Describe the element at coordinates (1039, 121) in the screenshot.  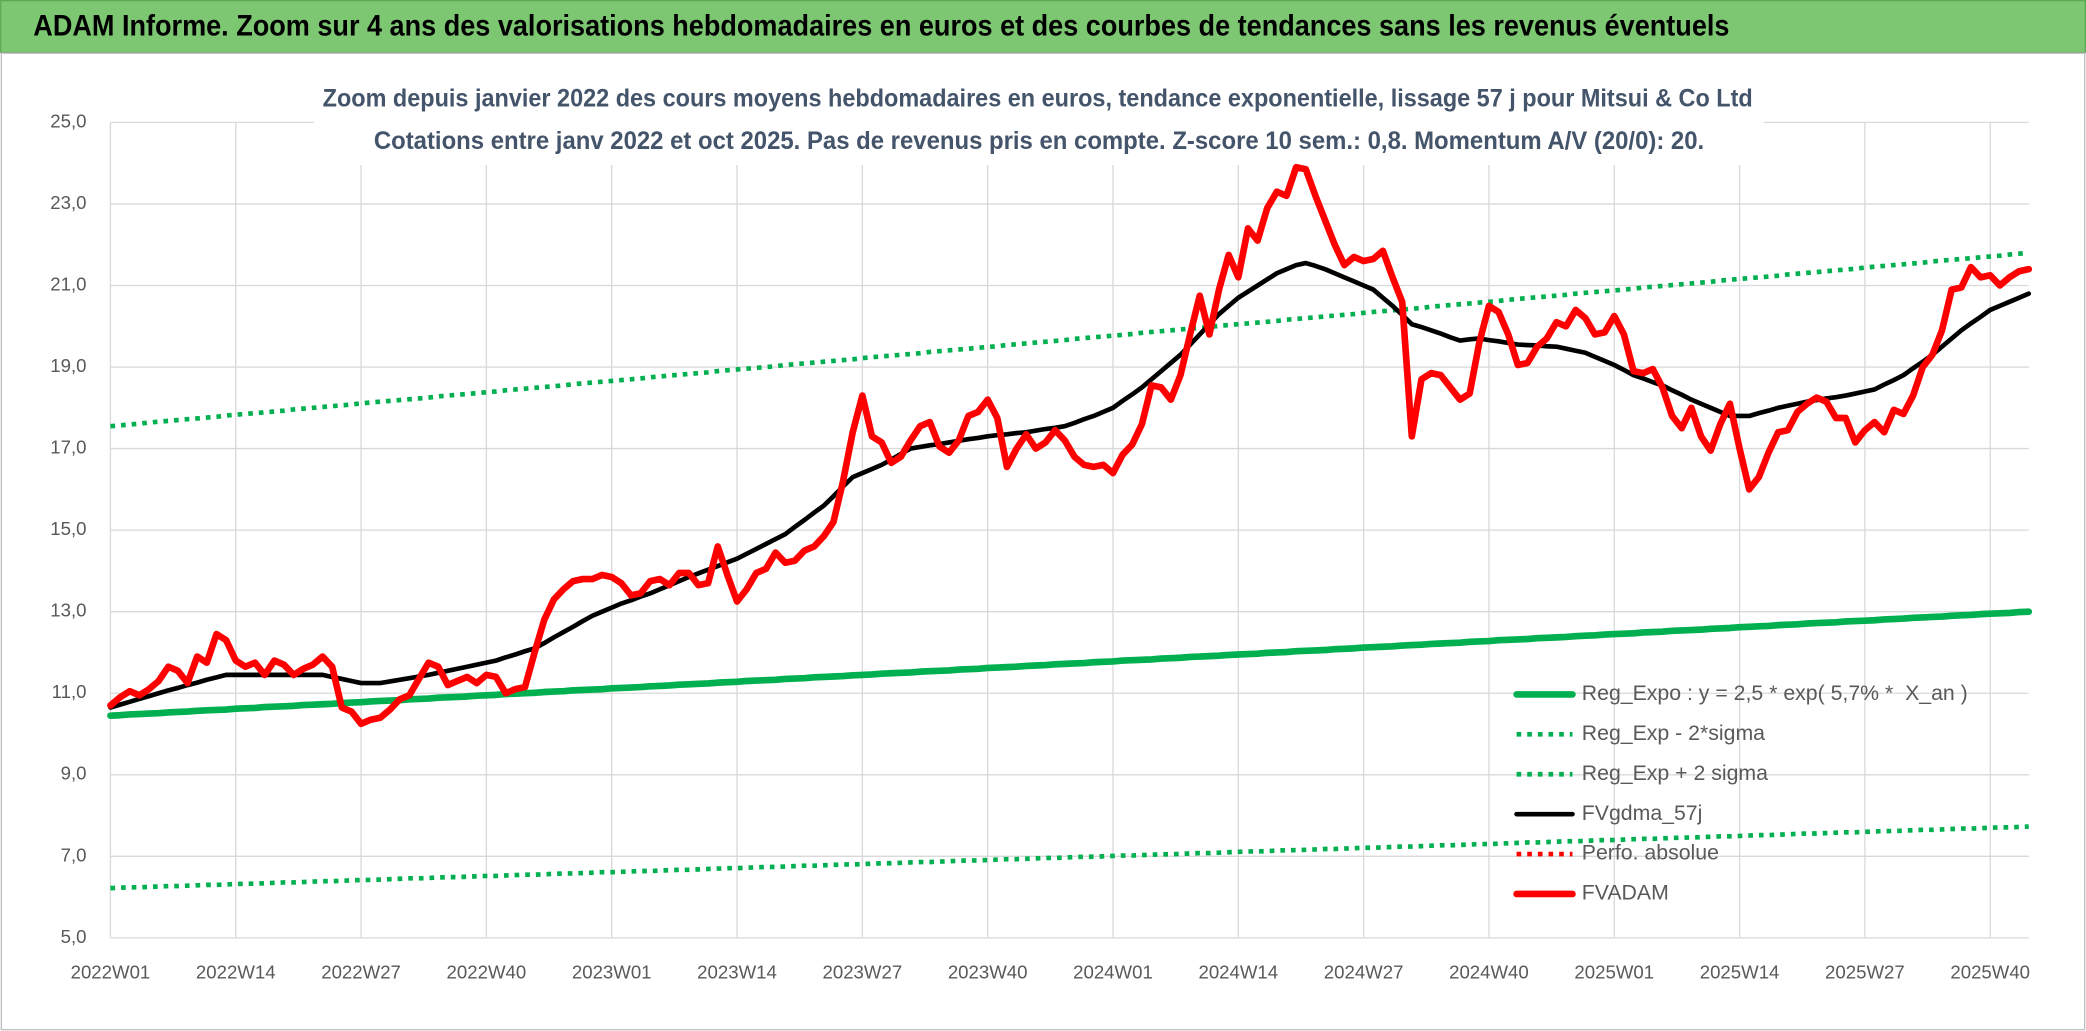
I see `title-background` at that location.